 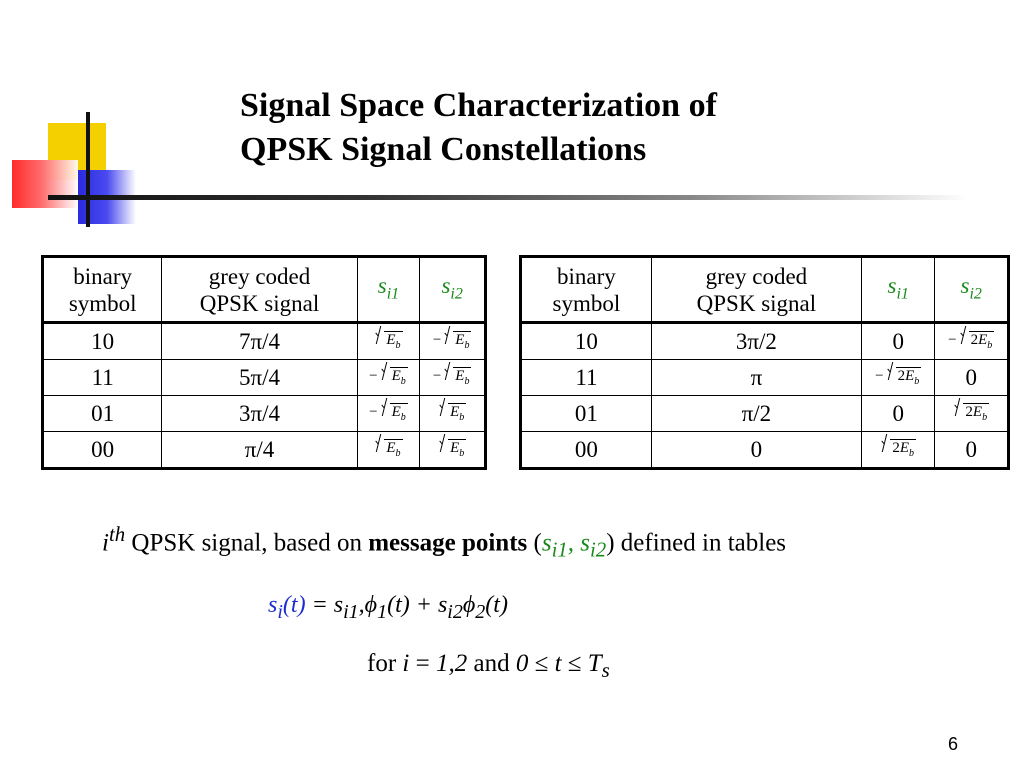 I want to click on cell-si2: Eb, so click(x=452, y=450).